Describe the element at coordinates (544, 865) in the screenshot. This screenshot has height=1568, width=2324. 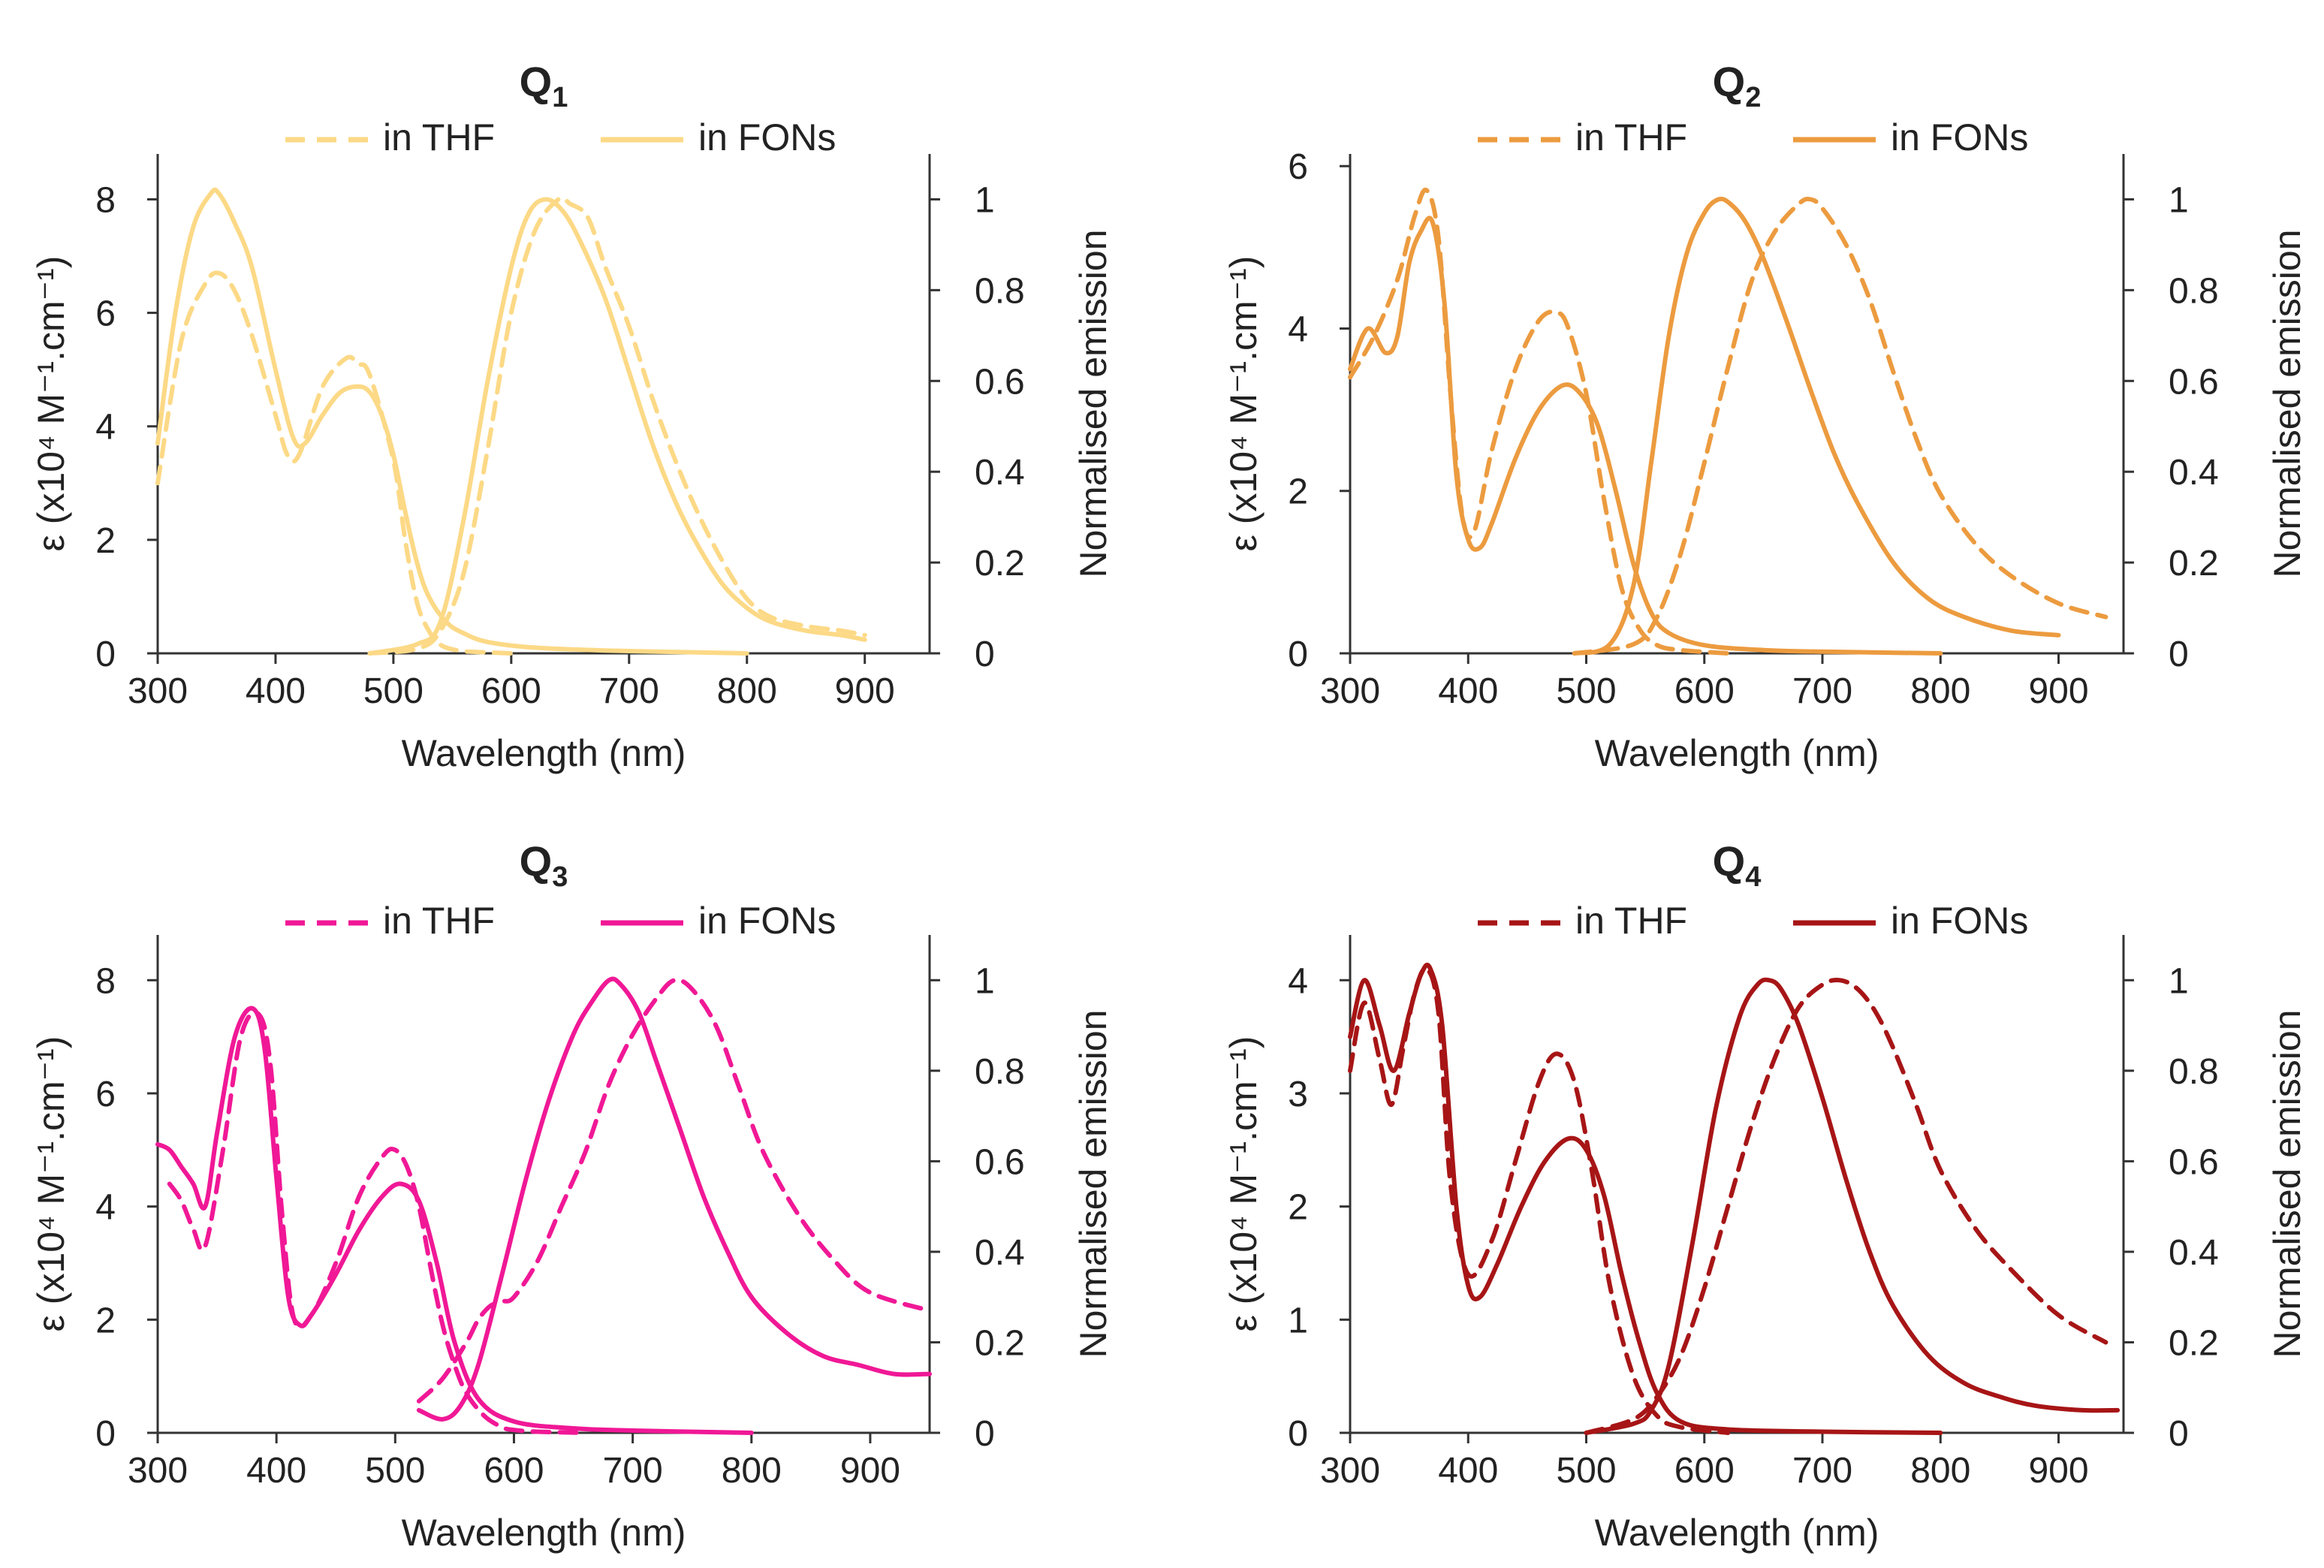
I see `chart-title: Q3` at that location.